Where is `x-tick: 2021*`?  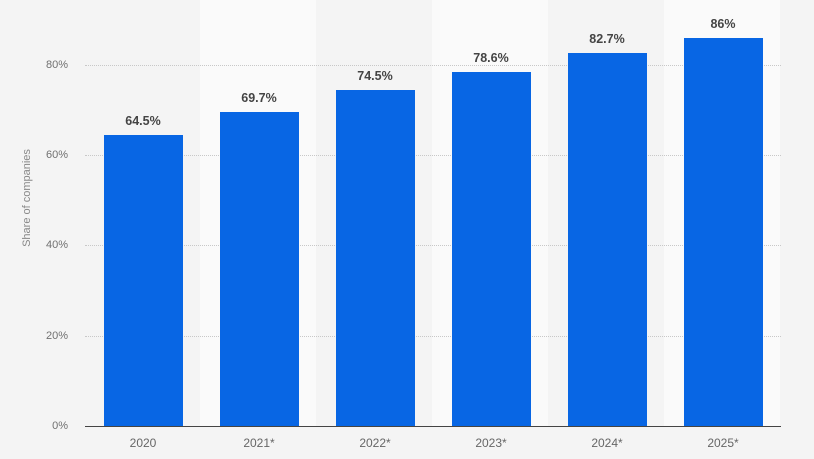
x-tick: 2021* is located at coordinates (259, 443).